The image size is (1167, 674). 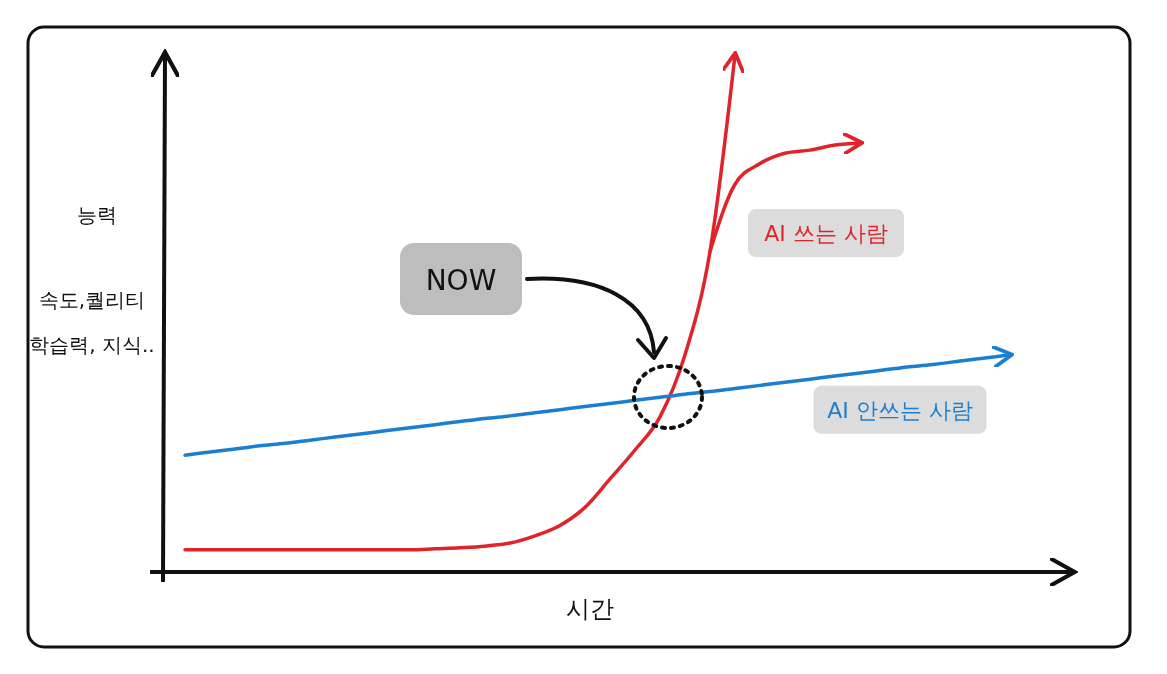 What do you see at coordinates (461, 280) in the screenshot?
I see `annotation: NOW` at bounding box center [461, 280].